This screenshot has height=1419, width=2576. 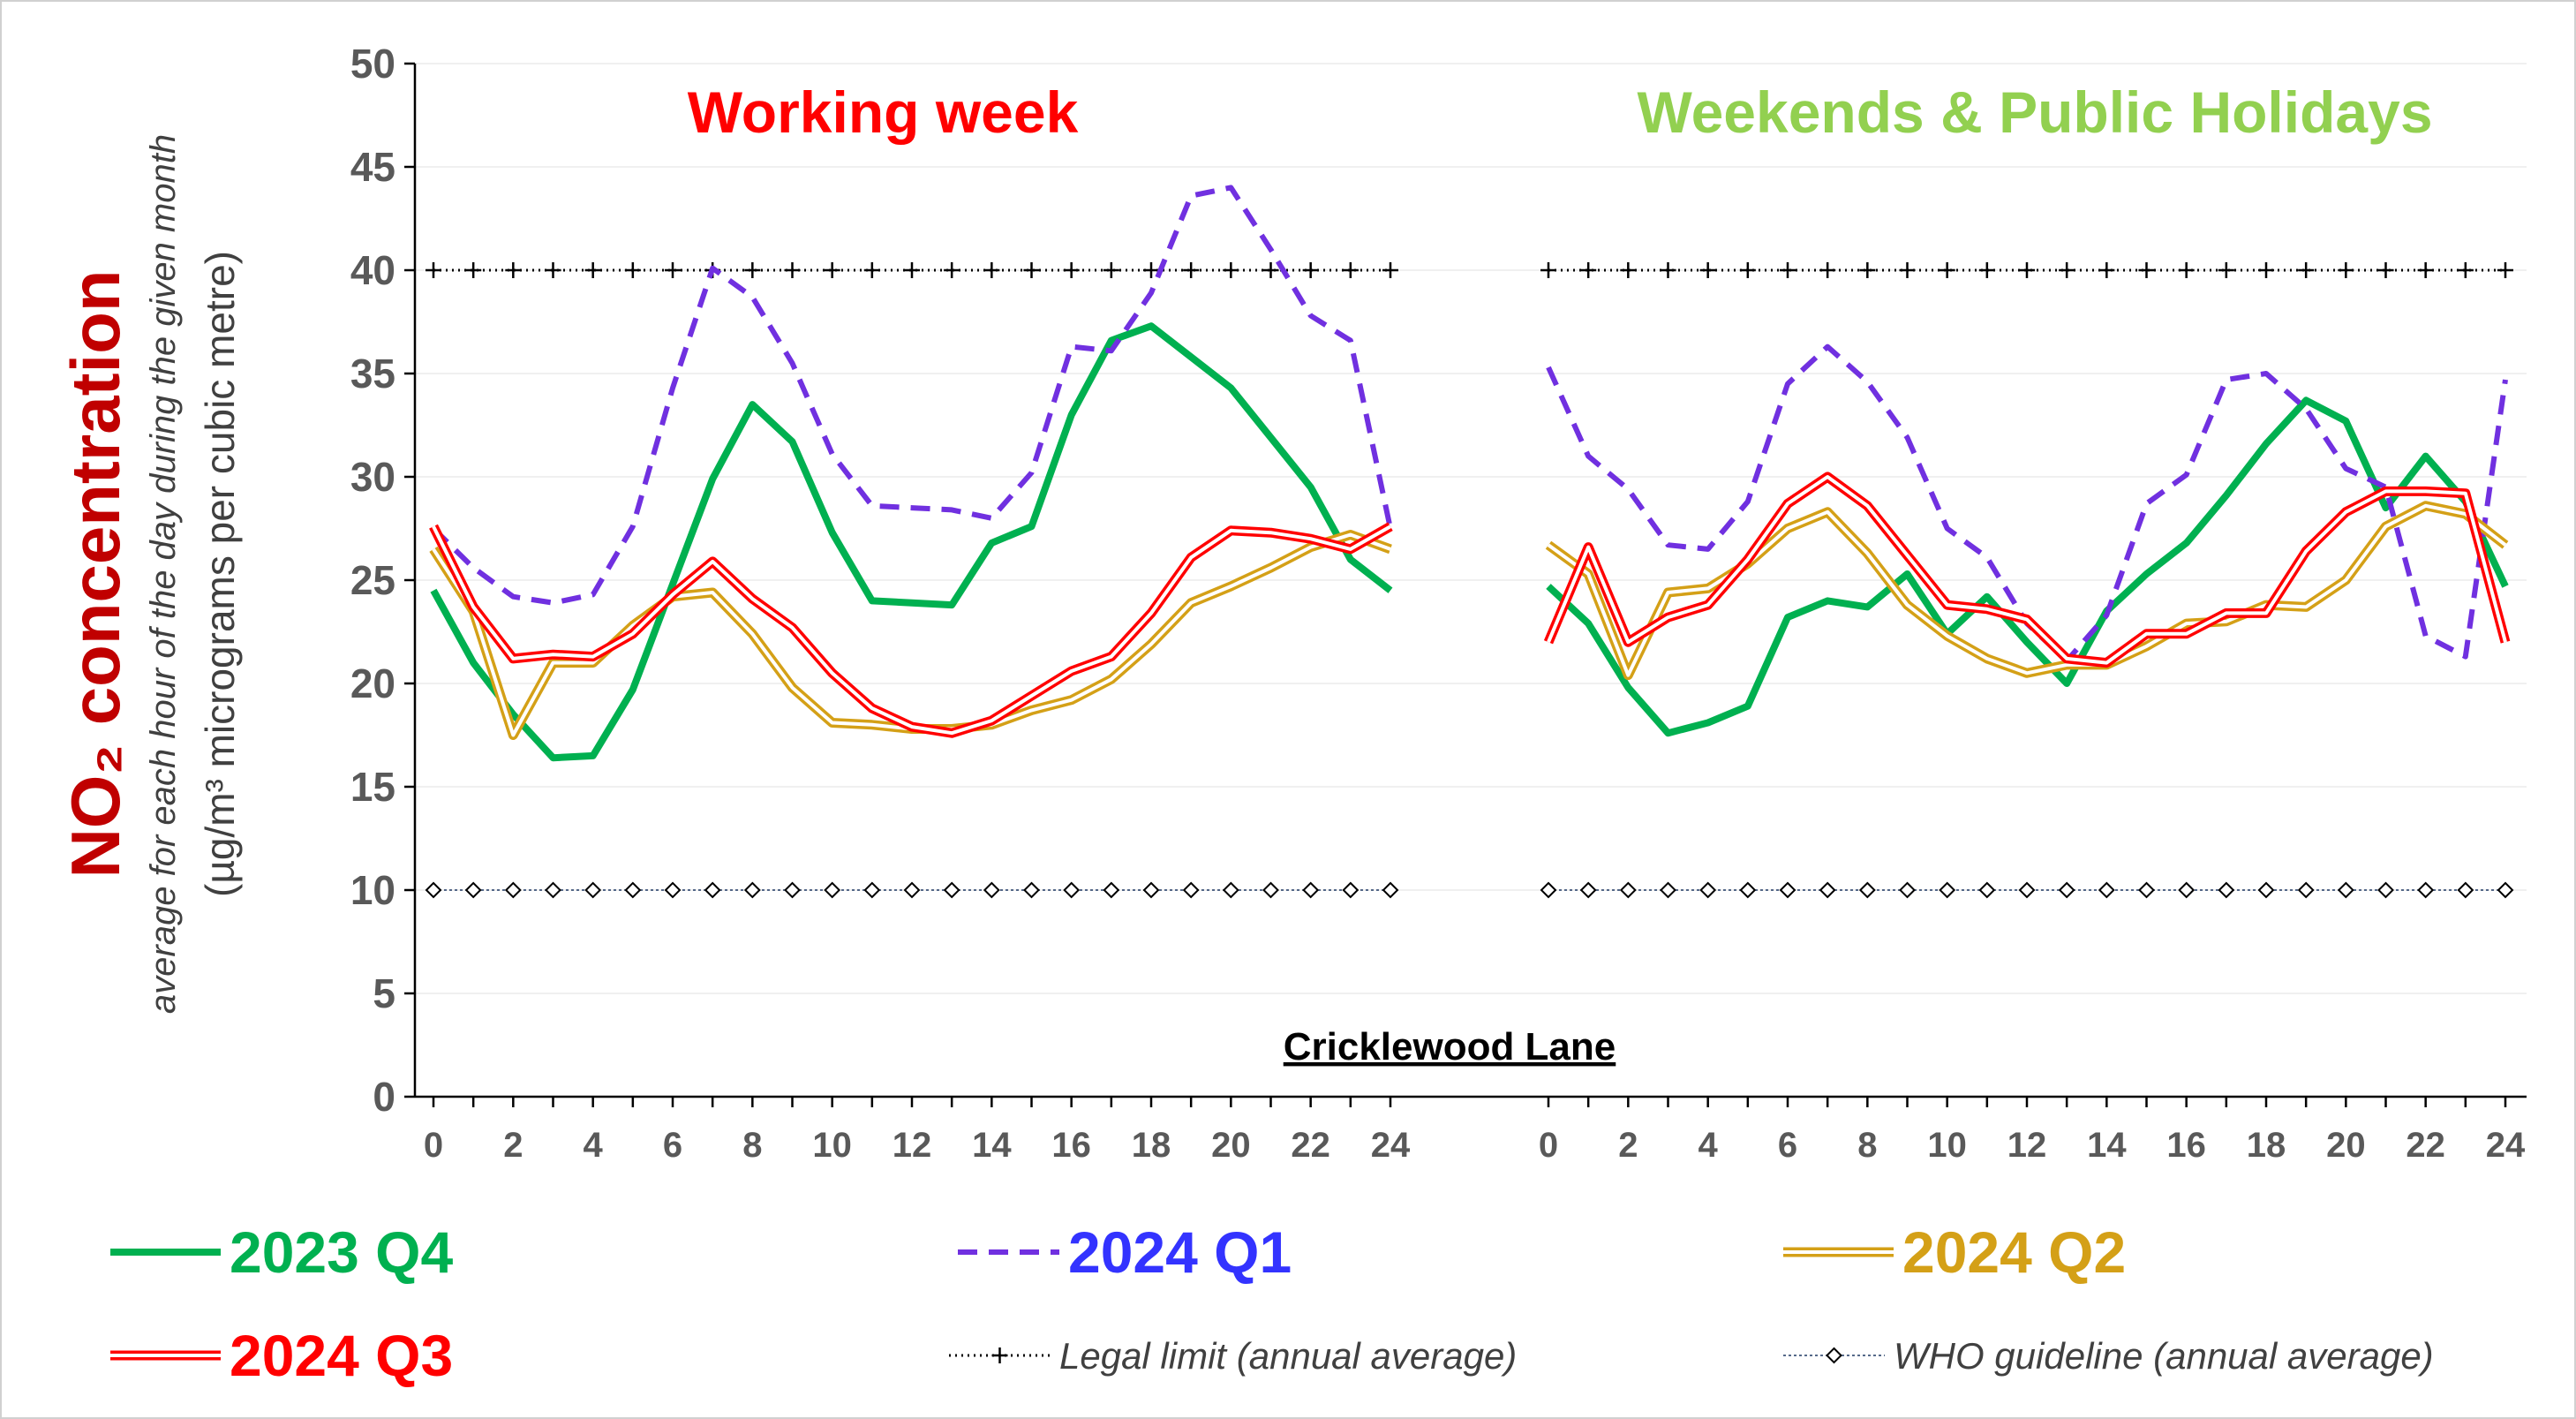 I want to click on x-tick-label: 2, so click(x=1628, y=1146).